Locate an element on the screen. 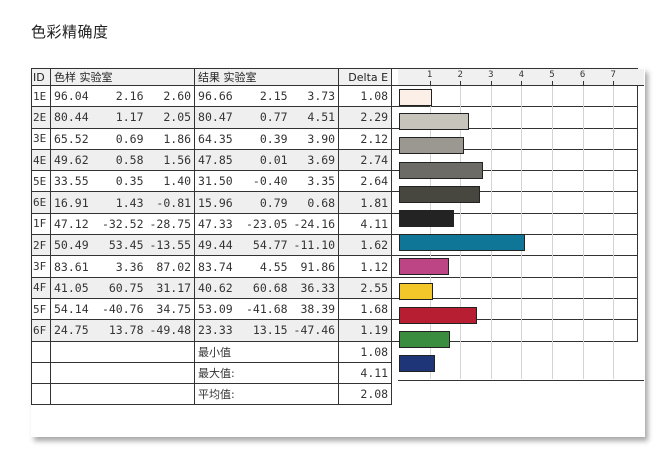 This screenshot has width=670, height=475. result-lab-value: 0.77 is located at coordinates (266, 117).